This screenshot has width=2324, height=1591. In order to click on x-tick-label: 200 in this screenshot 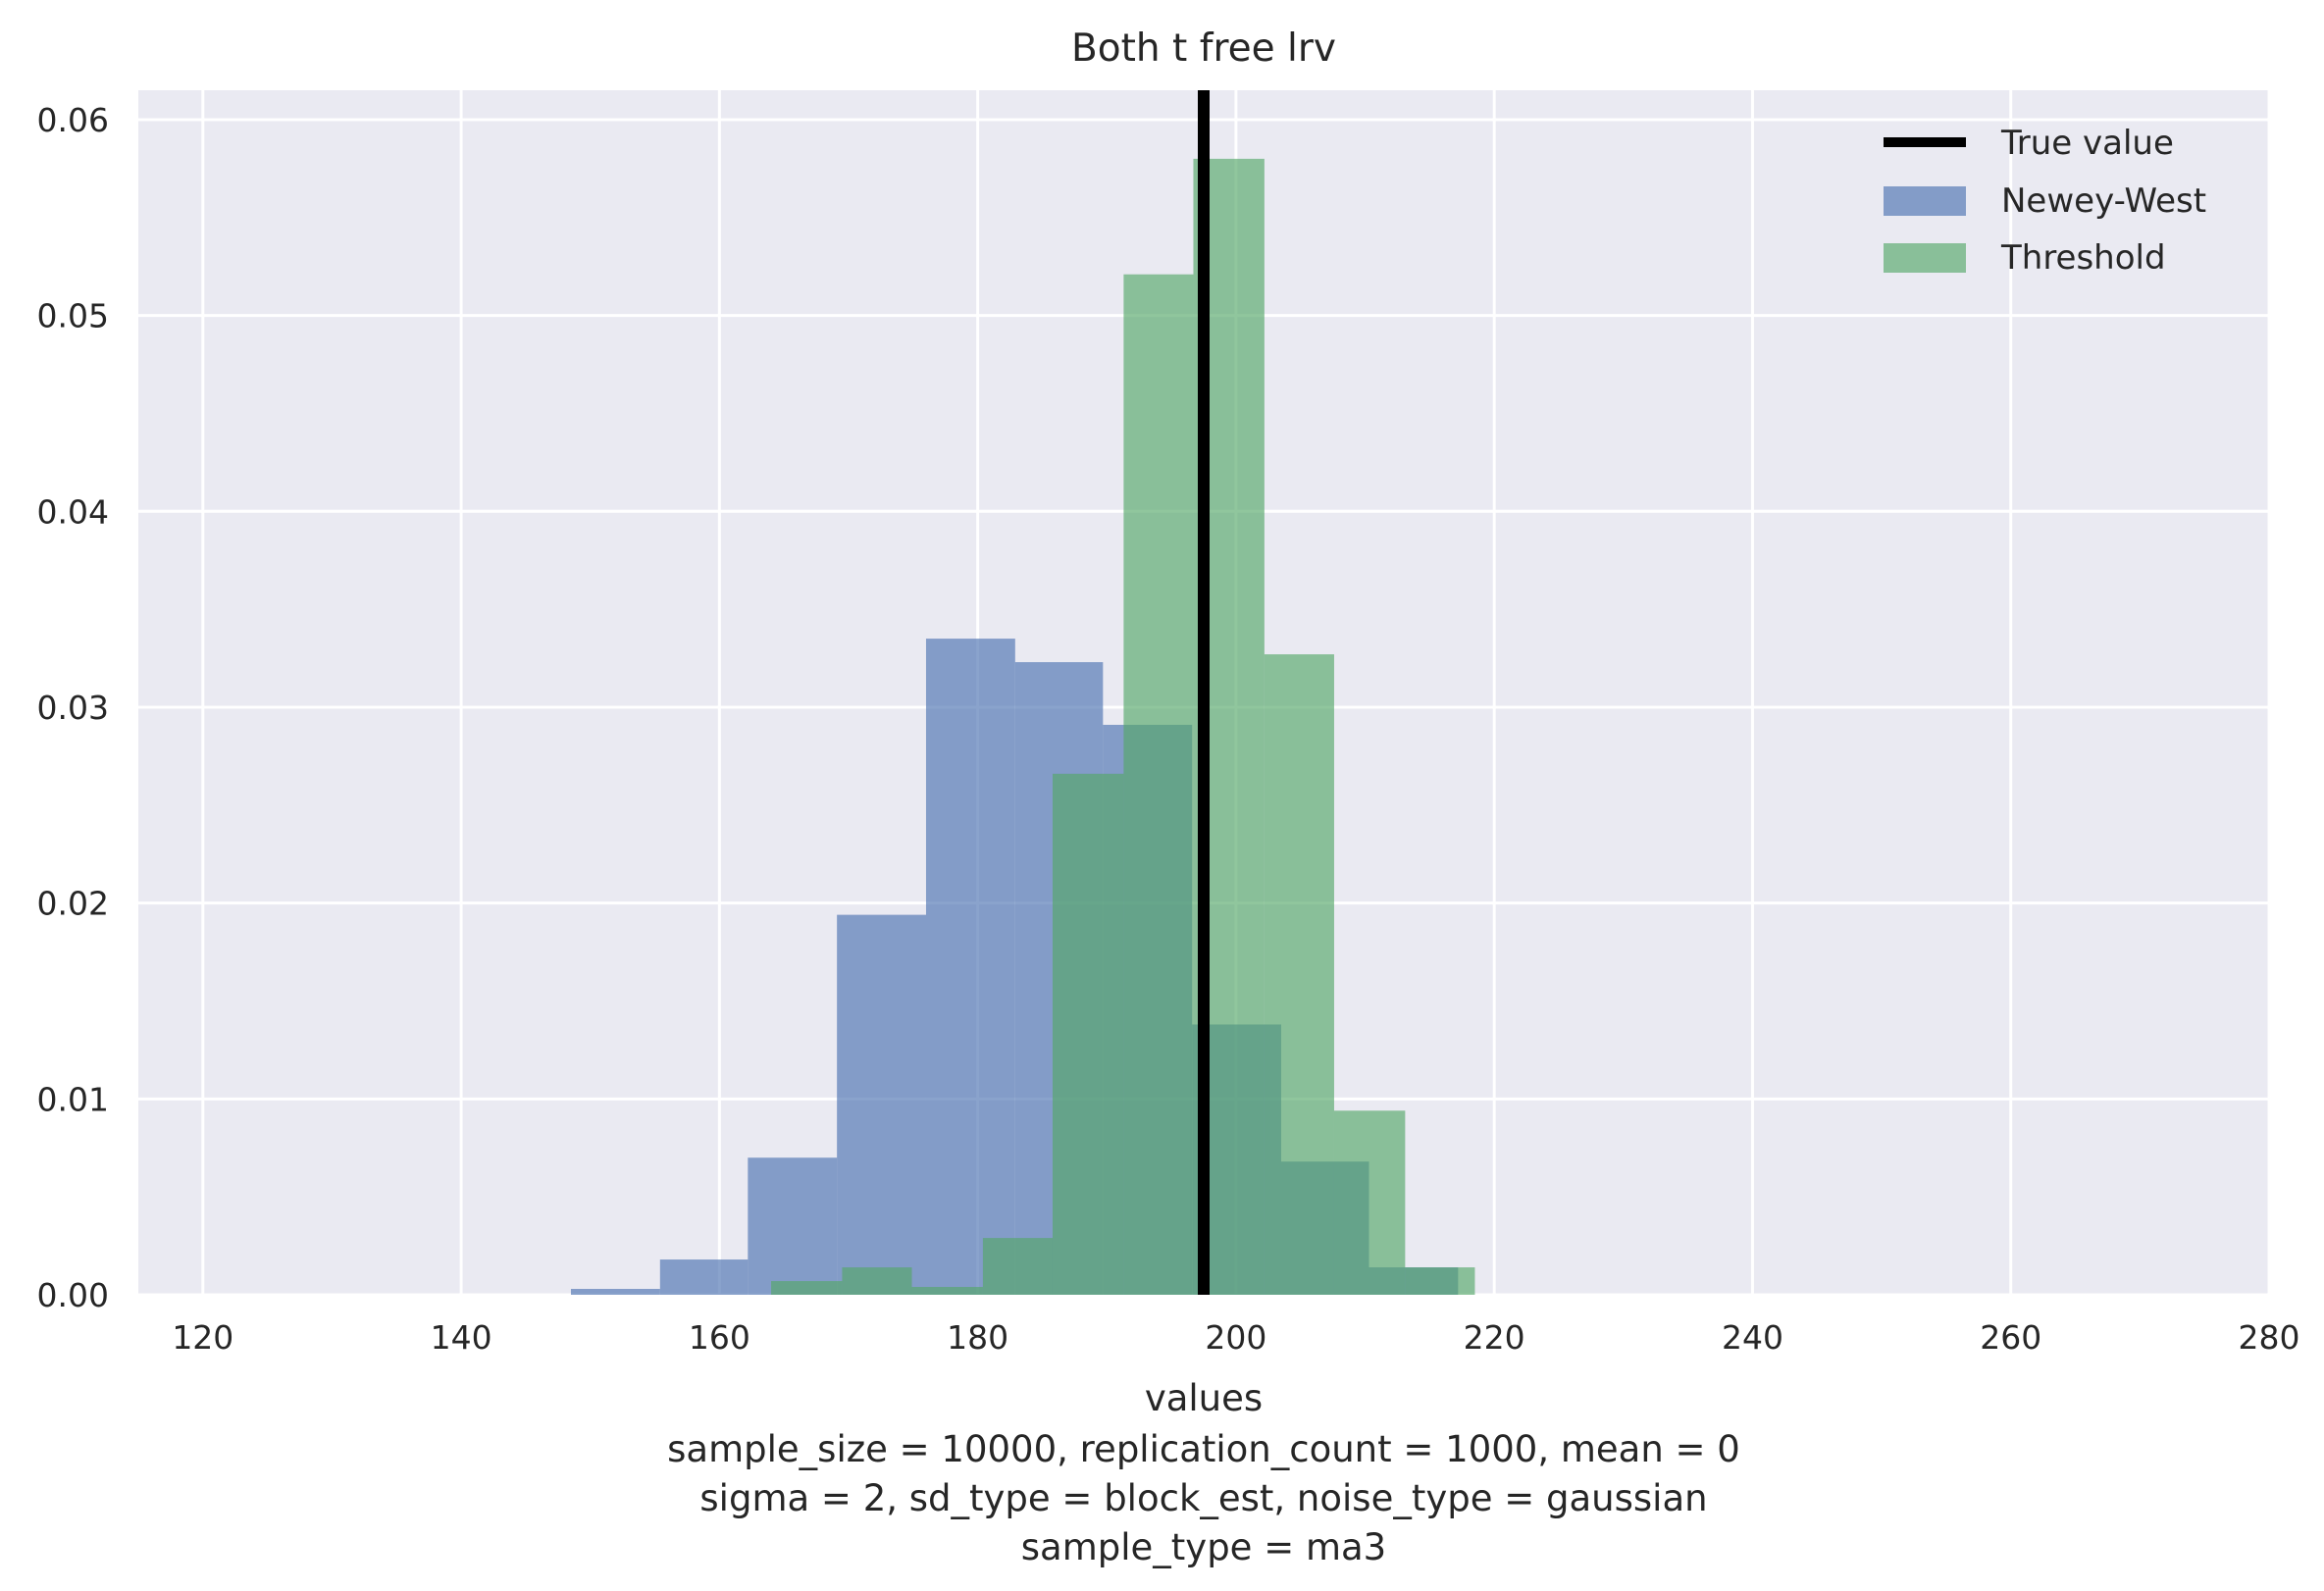, I will do `click(1235, 1337)`.